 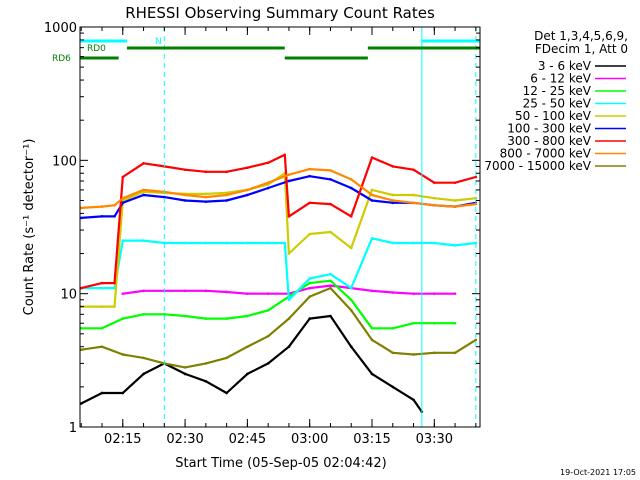 I want to click on x-tick-label-3: 03:00, so click(x=309, y=439).